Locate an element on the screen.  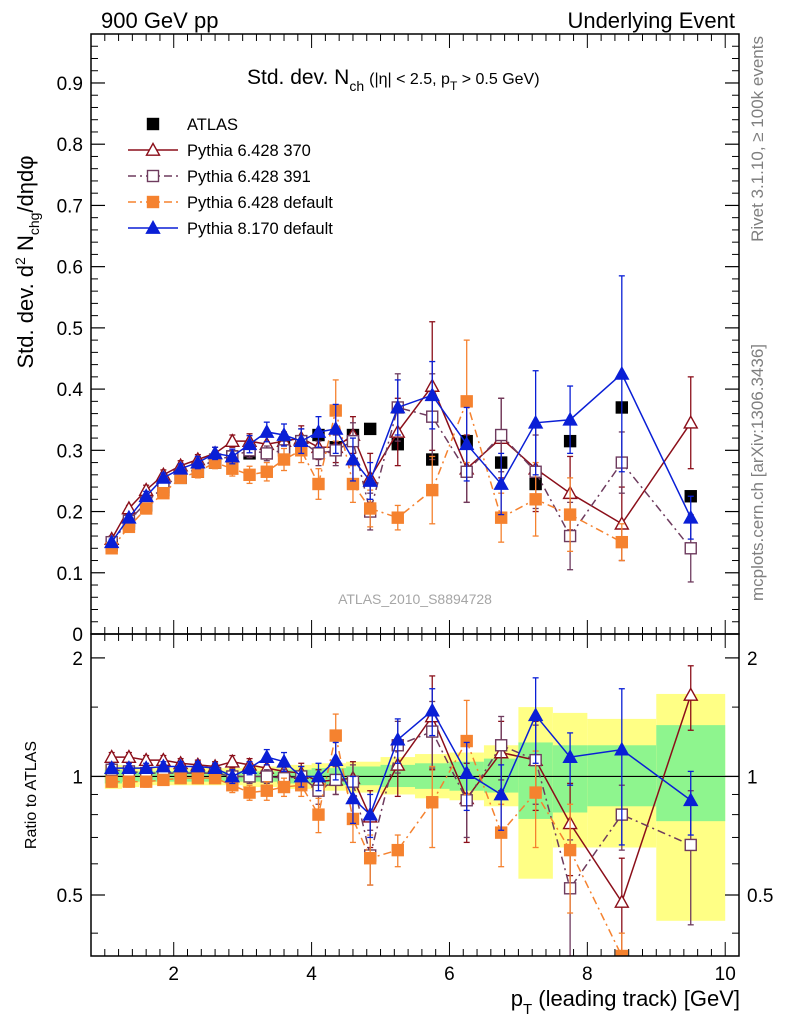
legend-entry-p6def: Pythia 6.428 default is located at coordinates (230, 203).